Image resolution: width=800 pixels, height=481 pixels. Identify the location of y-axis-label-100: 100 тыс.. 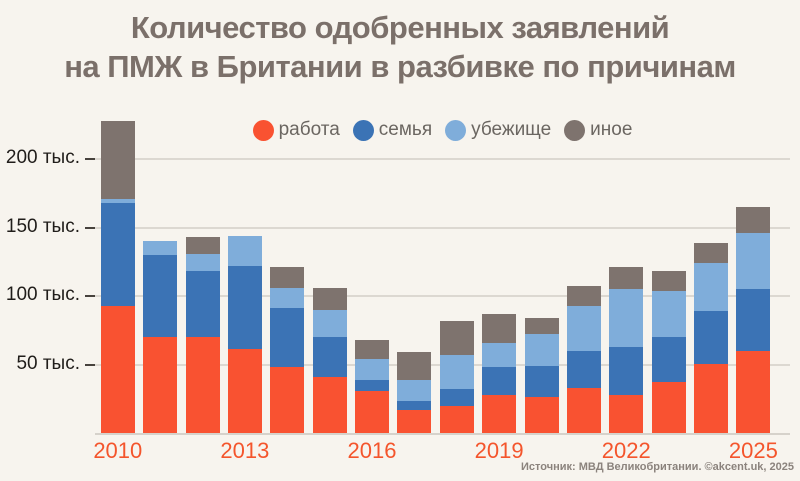
(42, 294).